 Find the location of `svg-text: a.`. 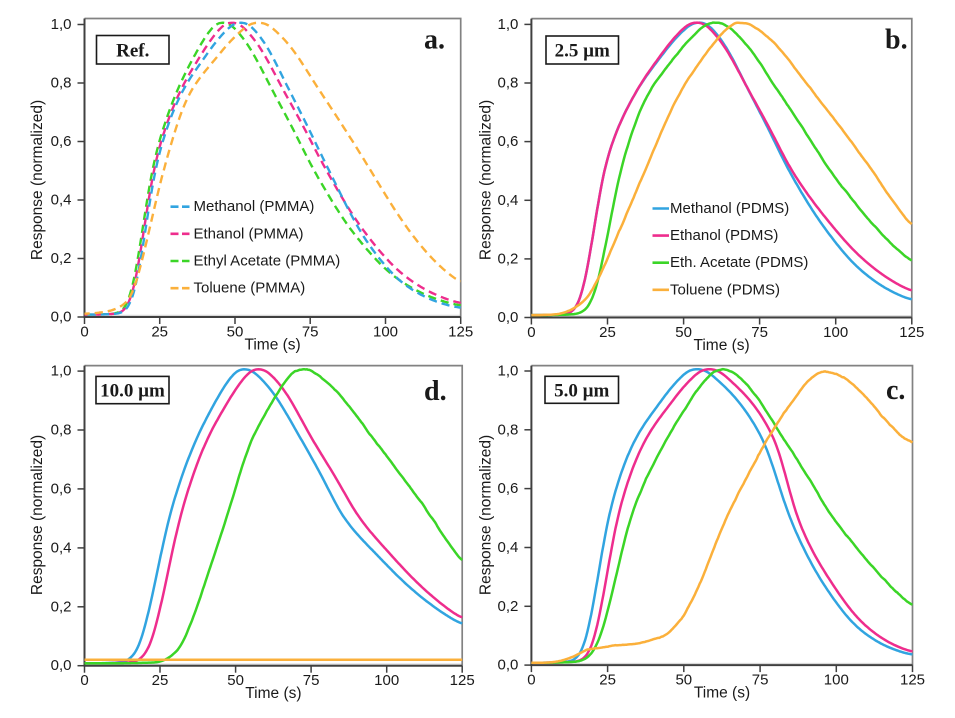

svg-text: a. is located at coordinates (434, 40).